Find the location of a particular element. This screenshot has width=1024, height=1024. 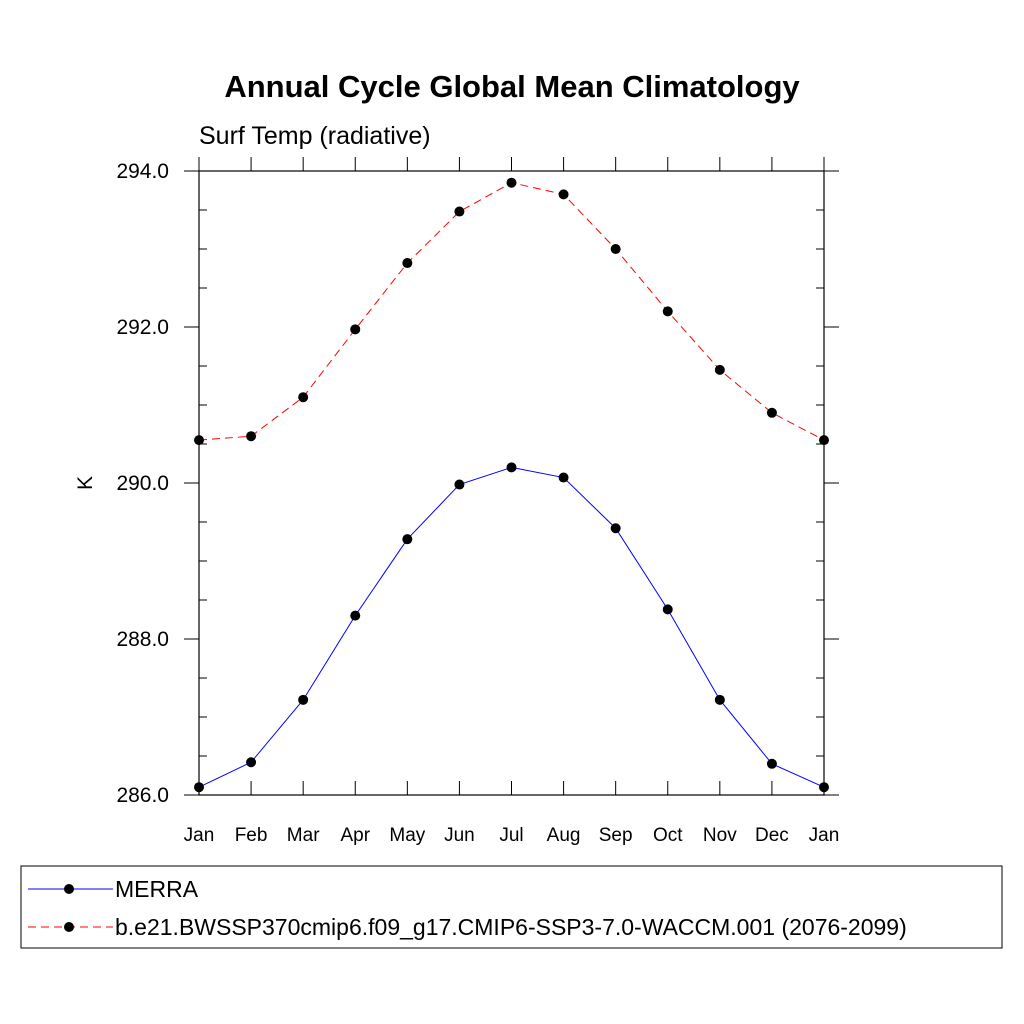

chart-subtitle: Surf Temp (radiative) is located at coordinates (315, 136).